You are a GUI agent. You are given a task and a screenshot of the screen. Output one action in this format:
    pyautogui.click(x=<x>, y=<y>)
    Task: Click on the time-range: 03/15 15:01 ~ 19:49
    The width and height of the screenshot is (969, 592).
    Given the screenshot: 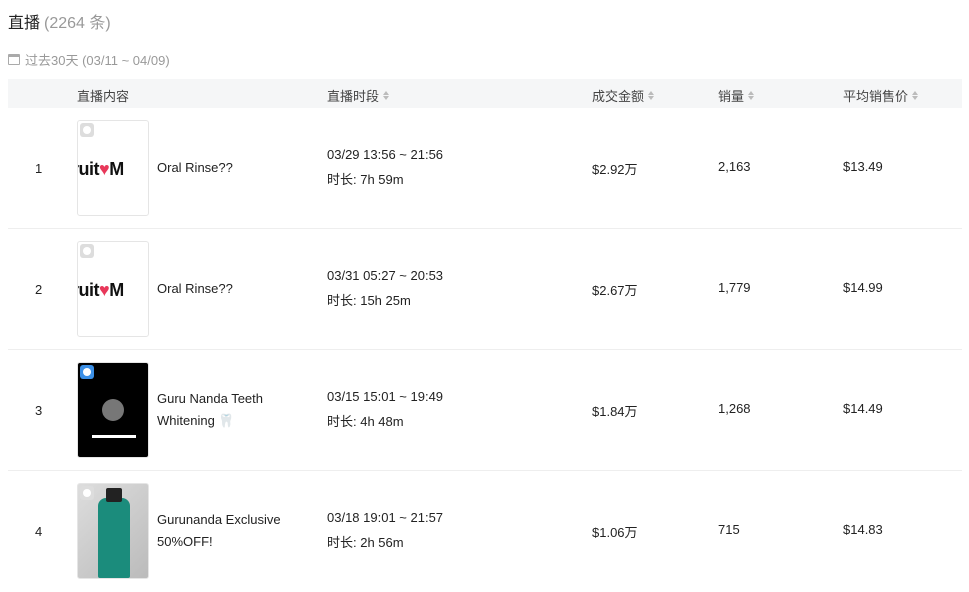 What is the action you would take?
    pyautogui.click(x=385, y=396)
    